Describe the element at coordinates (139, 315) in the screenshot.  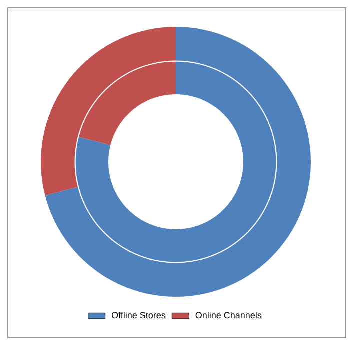
I see `legend-label: Offline Stores` at that location.